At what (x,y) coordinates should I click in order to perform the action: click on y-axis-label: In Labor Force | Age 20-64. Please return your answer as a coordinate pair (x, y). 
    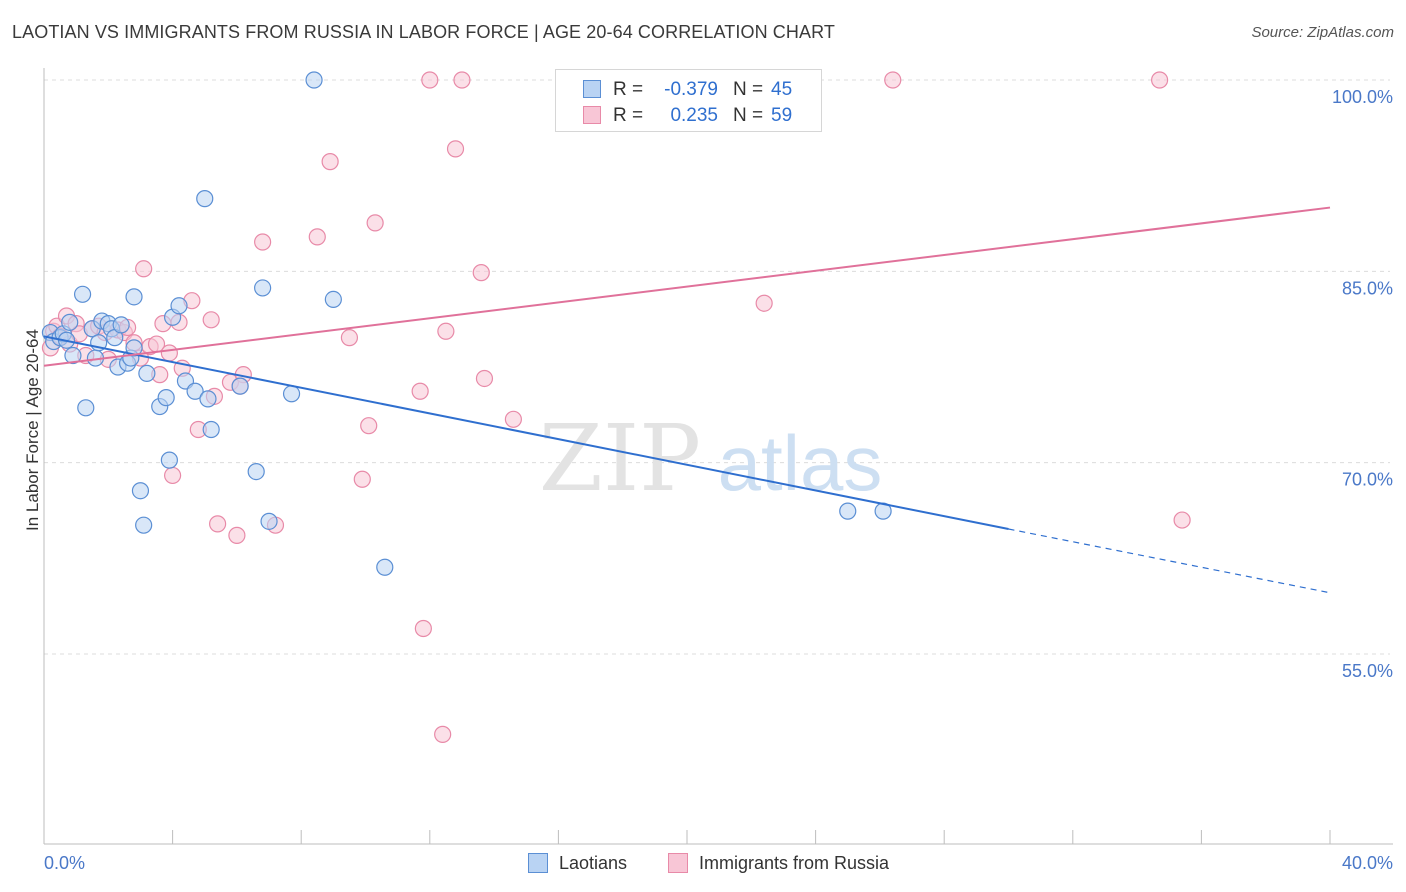
    Looking at the image, I should click on (32, 430).